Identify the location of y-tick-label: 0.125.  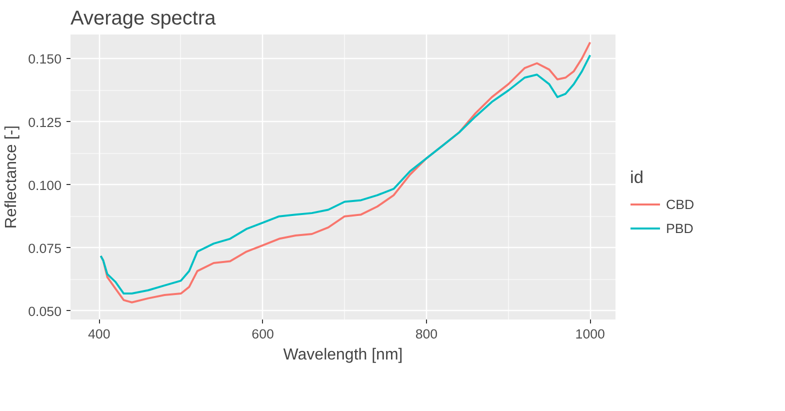
(45, 122).